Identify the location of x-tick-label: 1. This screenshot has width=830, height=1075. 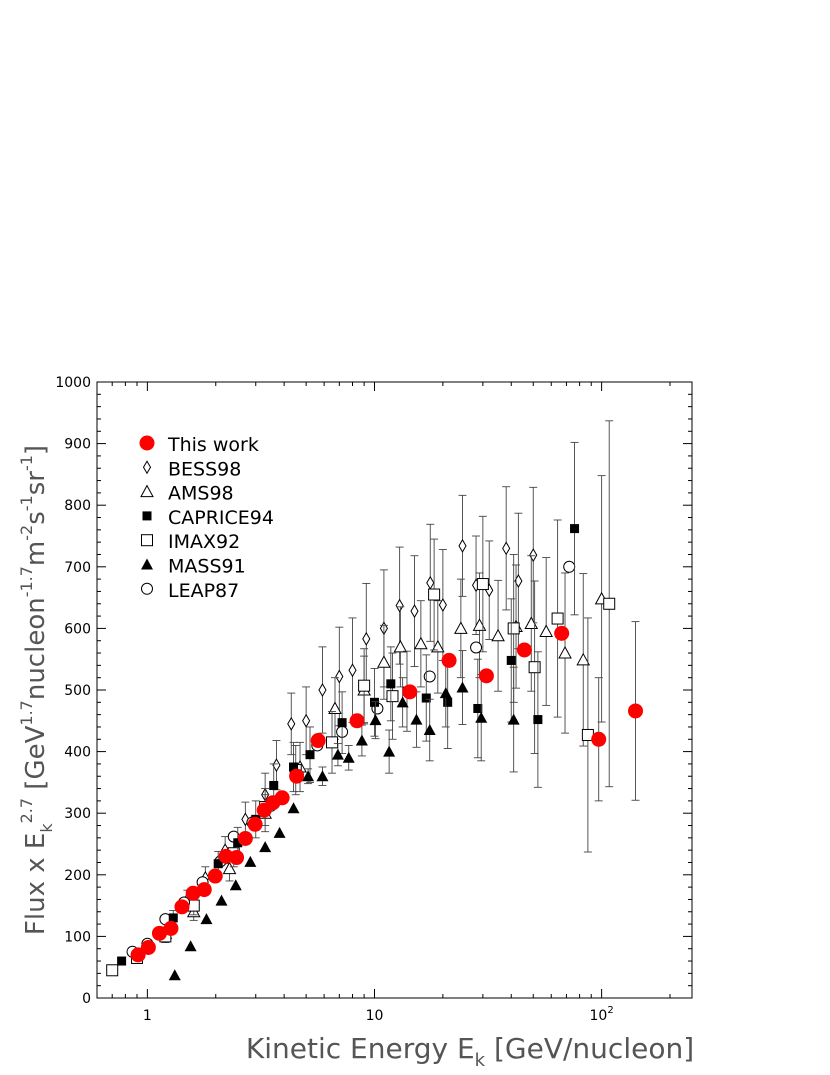
(147, 1016).